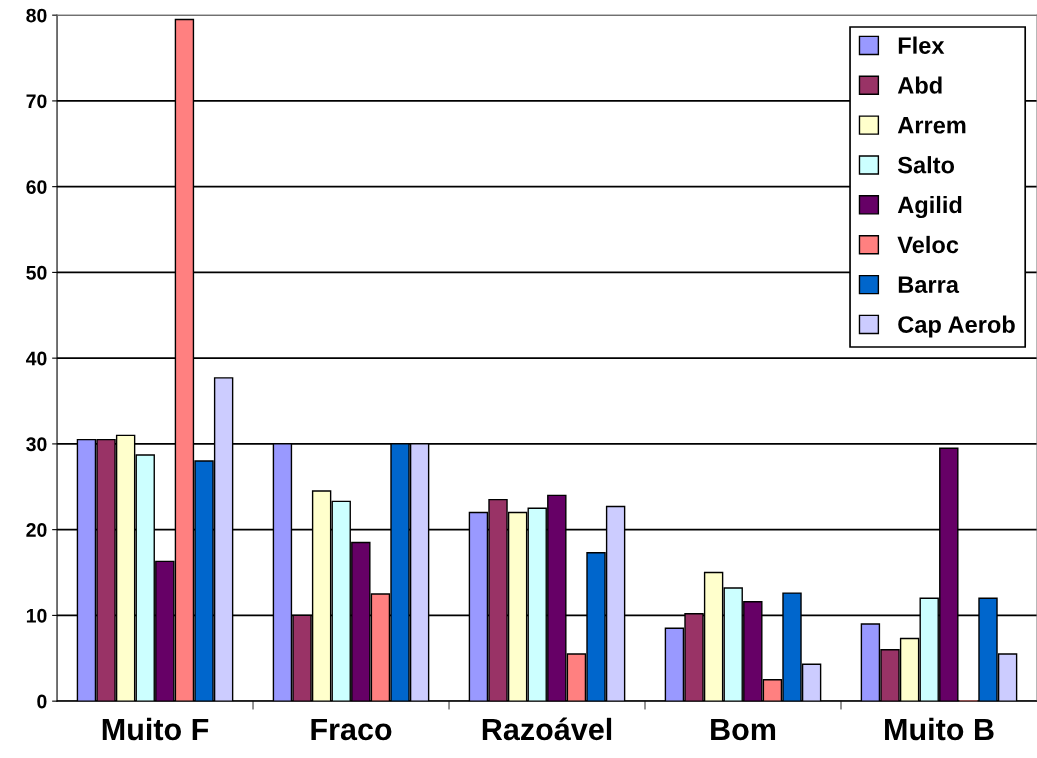 The width and height of the screenshot is (1037, 758). What do you see at coordinates (929, 207) in the screenshot?
I see `legend-label: Agilid` at bounding box center [929, 207].